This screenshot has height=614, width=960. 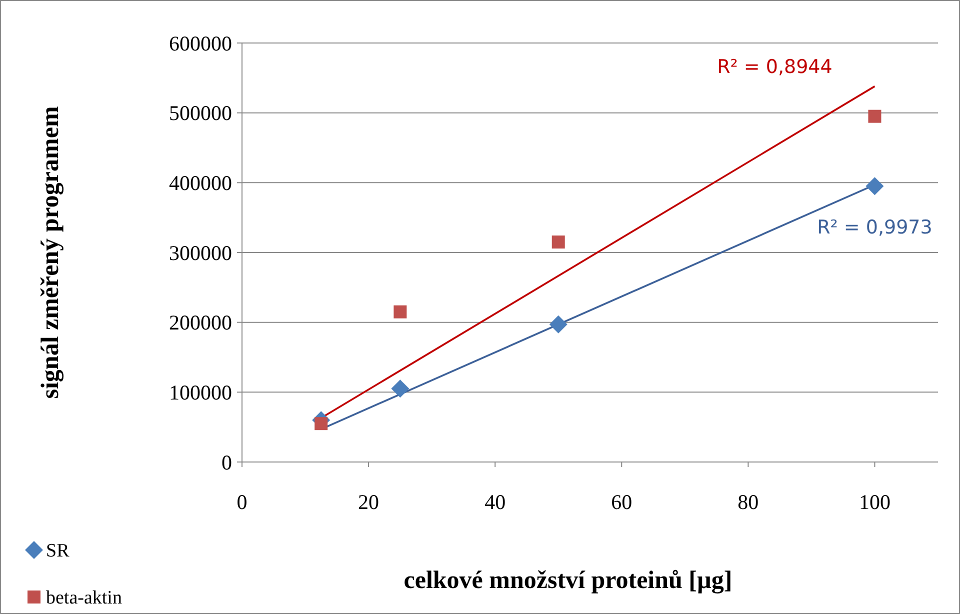 I want to click on legend-label: SR, so click(x=58, y=551).